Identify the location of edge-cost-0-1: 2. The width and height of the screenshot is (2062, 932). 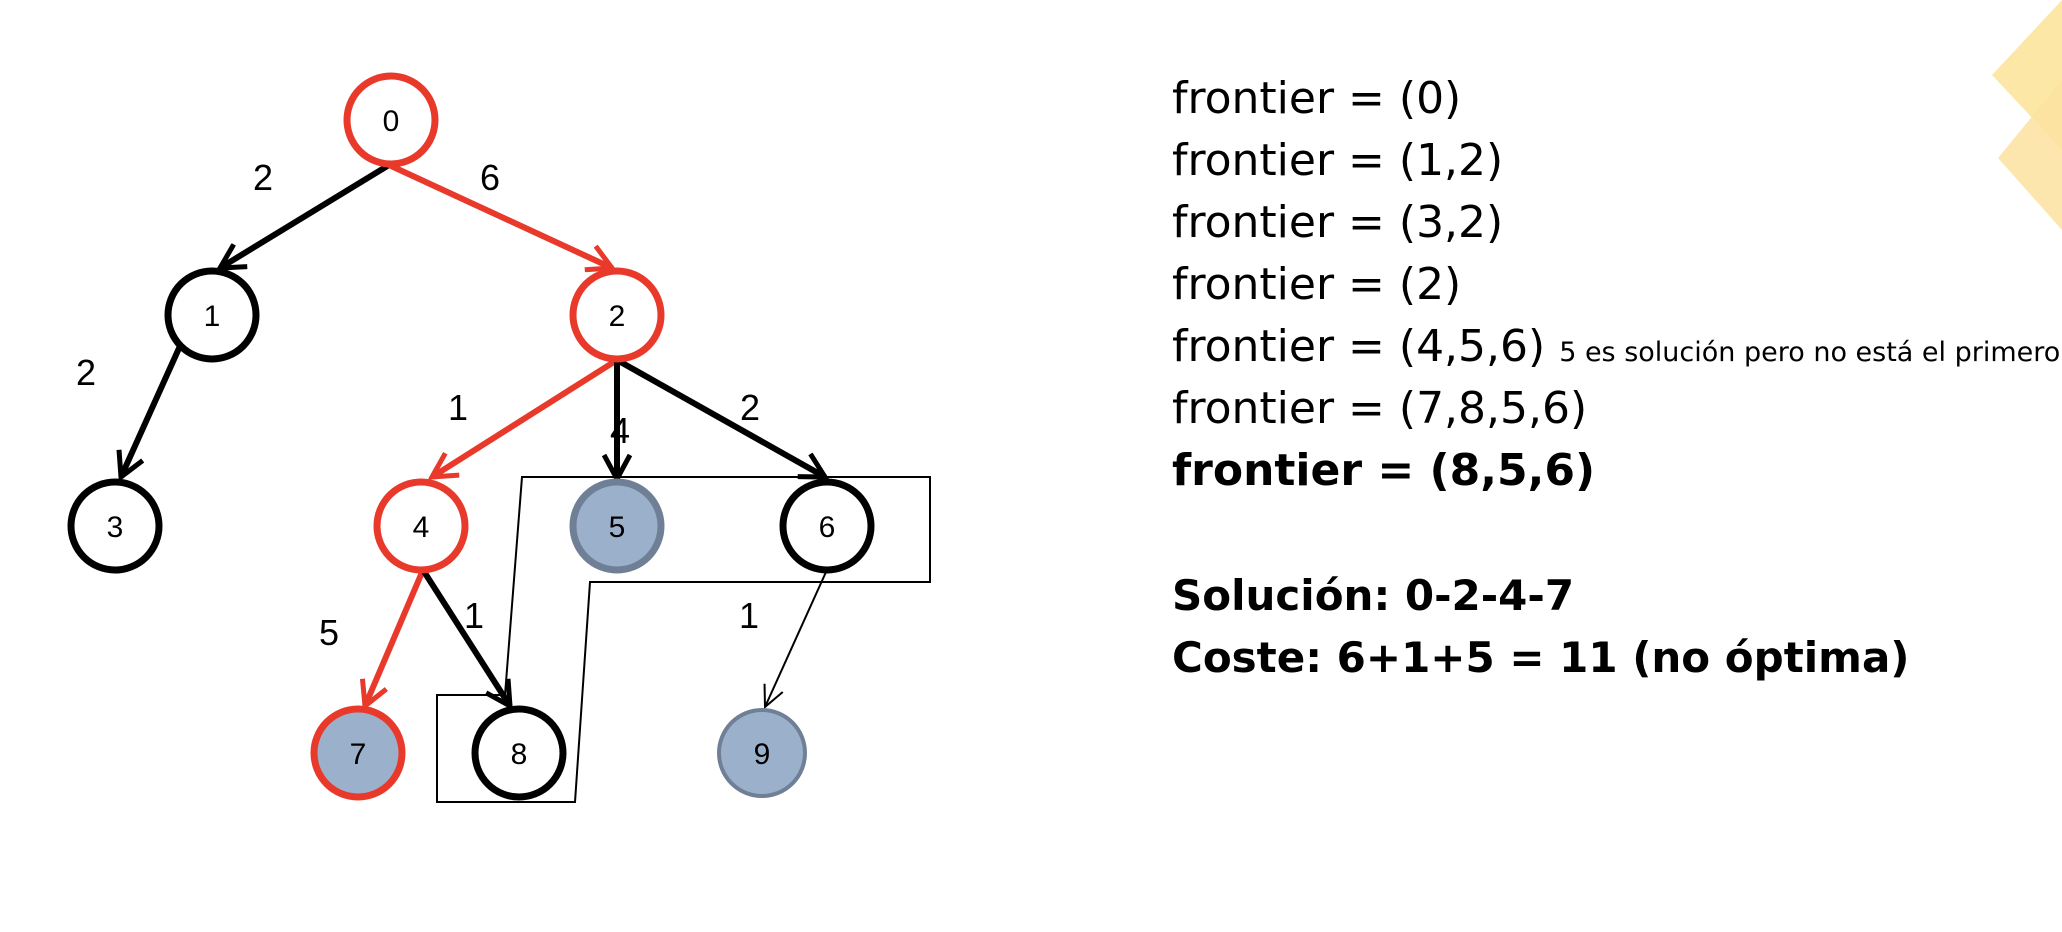
(263, 177).